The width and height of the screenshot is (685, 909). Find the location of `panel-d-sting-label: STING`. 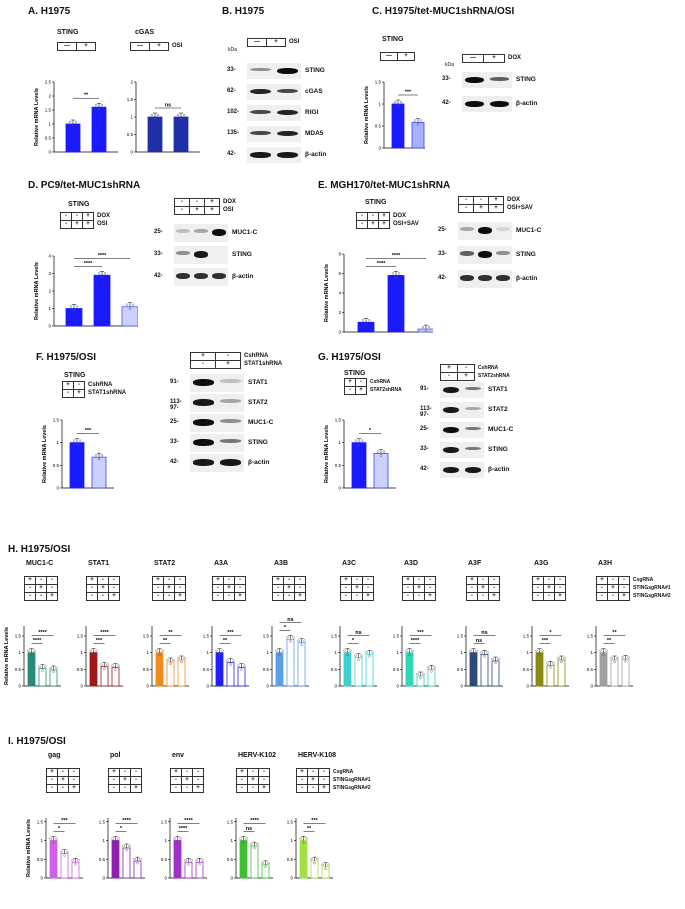

panel-d-sting-label: STING is located at coordinates (79, 204).